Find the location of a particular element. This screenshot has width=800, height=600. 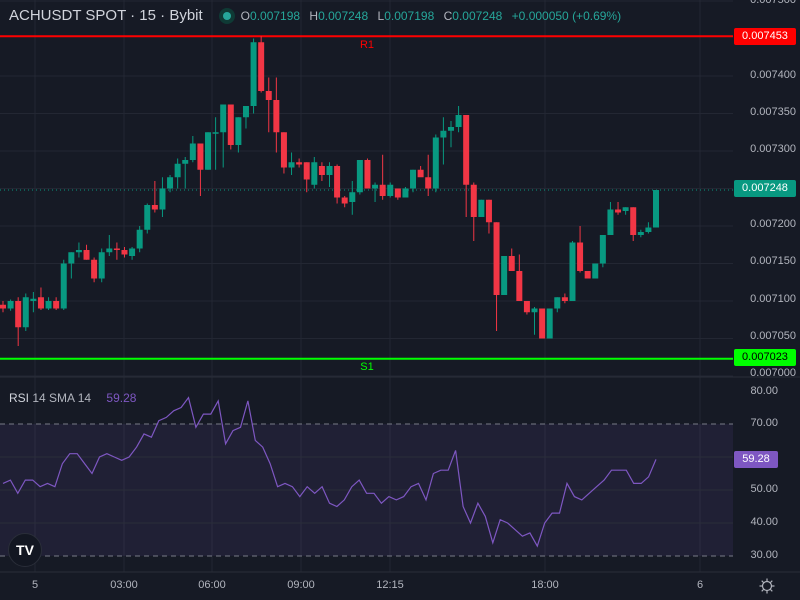

low-value: 0.007198 is located at coordinates (409, 15).